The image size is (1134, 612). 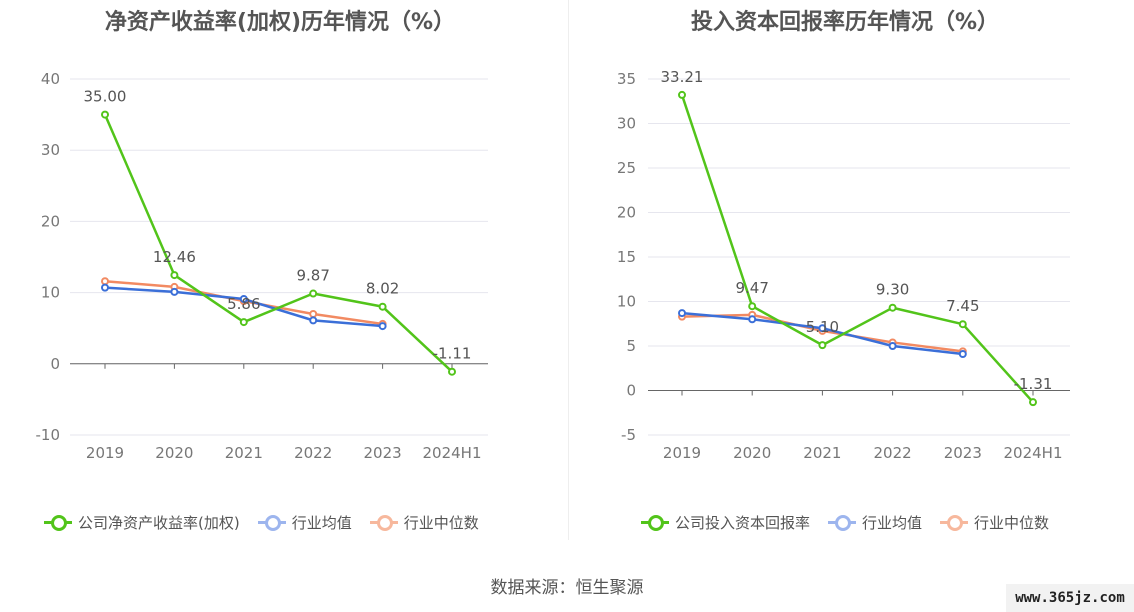 I want to click on y-tick-label: 35, so click(x=626, y=79).